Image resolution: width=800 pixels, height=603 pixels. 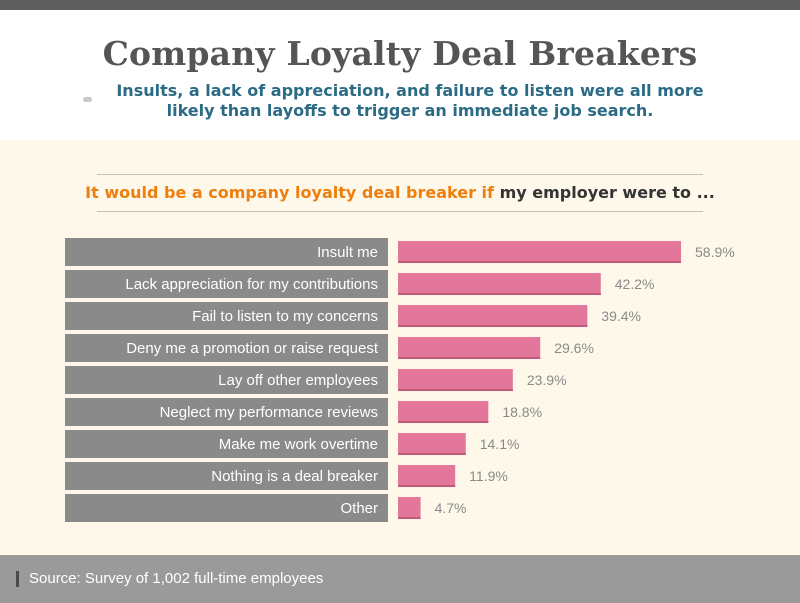 I want to click on value-label: 18.8%, so click(x=522, y=412).